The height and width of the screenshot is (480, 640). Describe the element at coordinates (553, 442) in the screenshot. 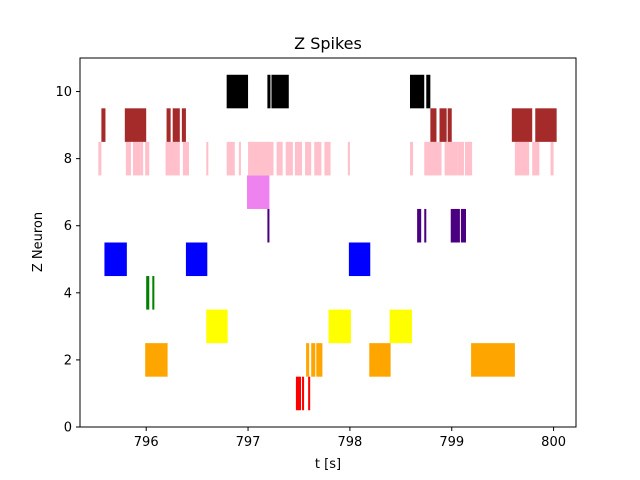

I see `x-tick-label: 800` at that location.